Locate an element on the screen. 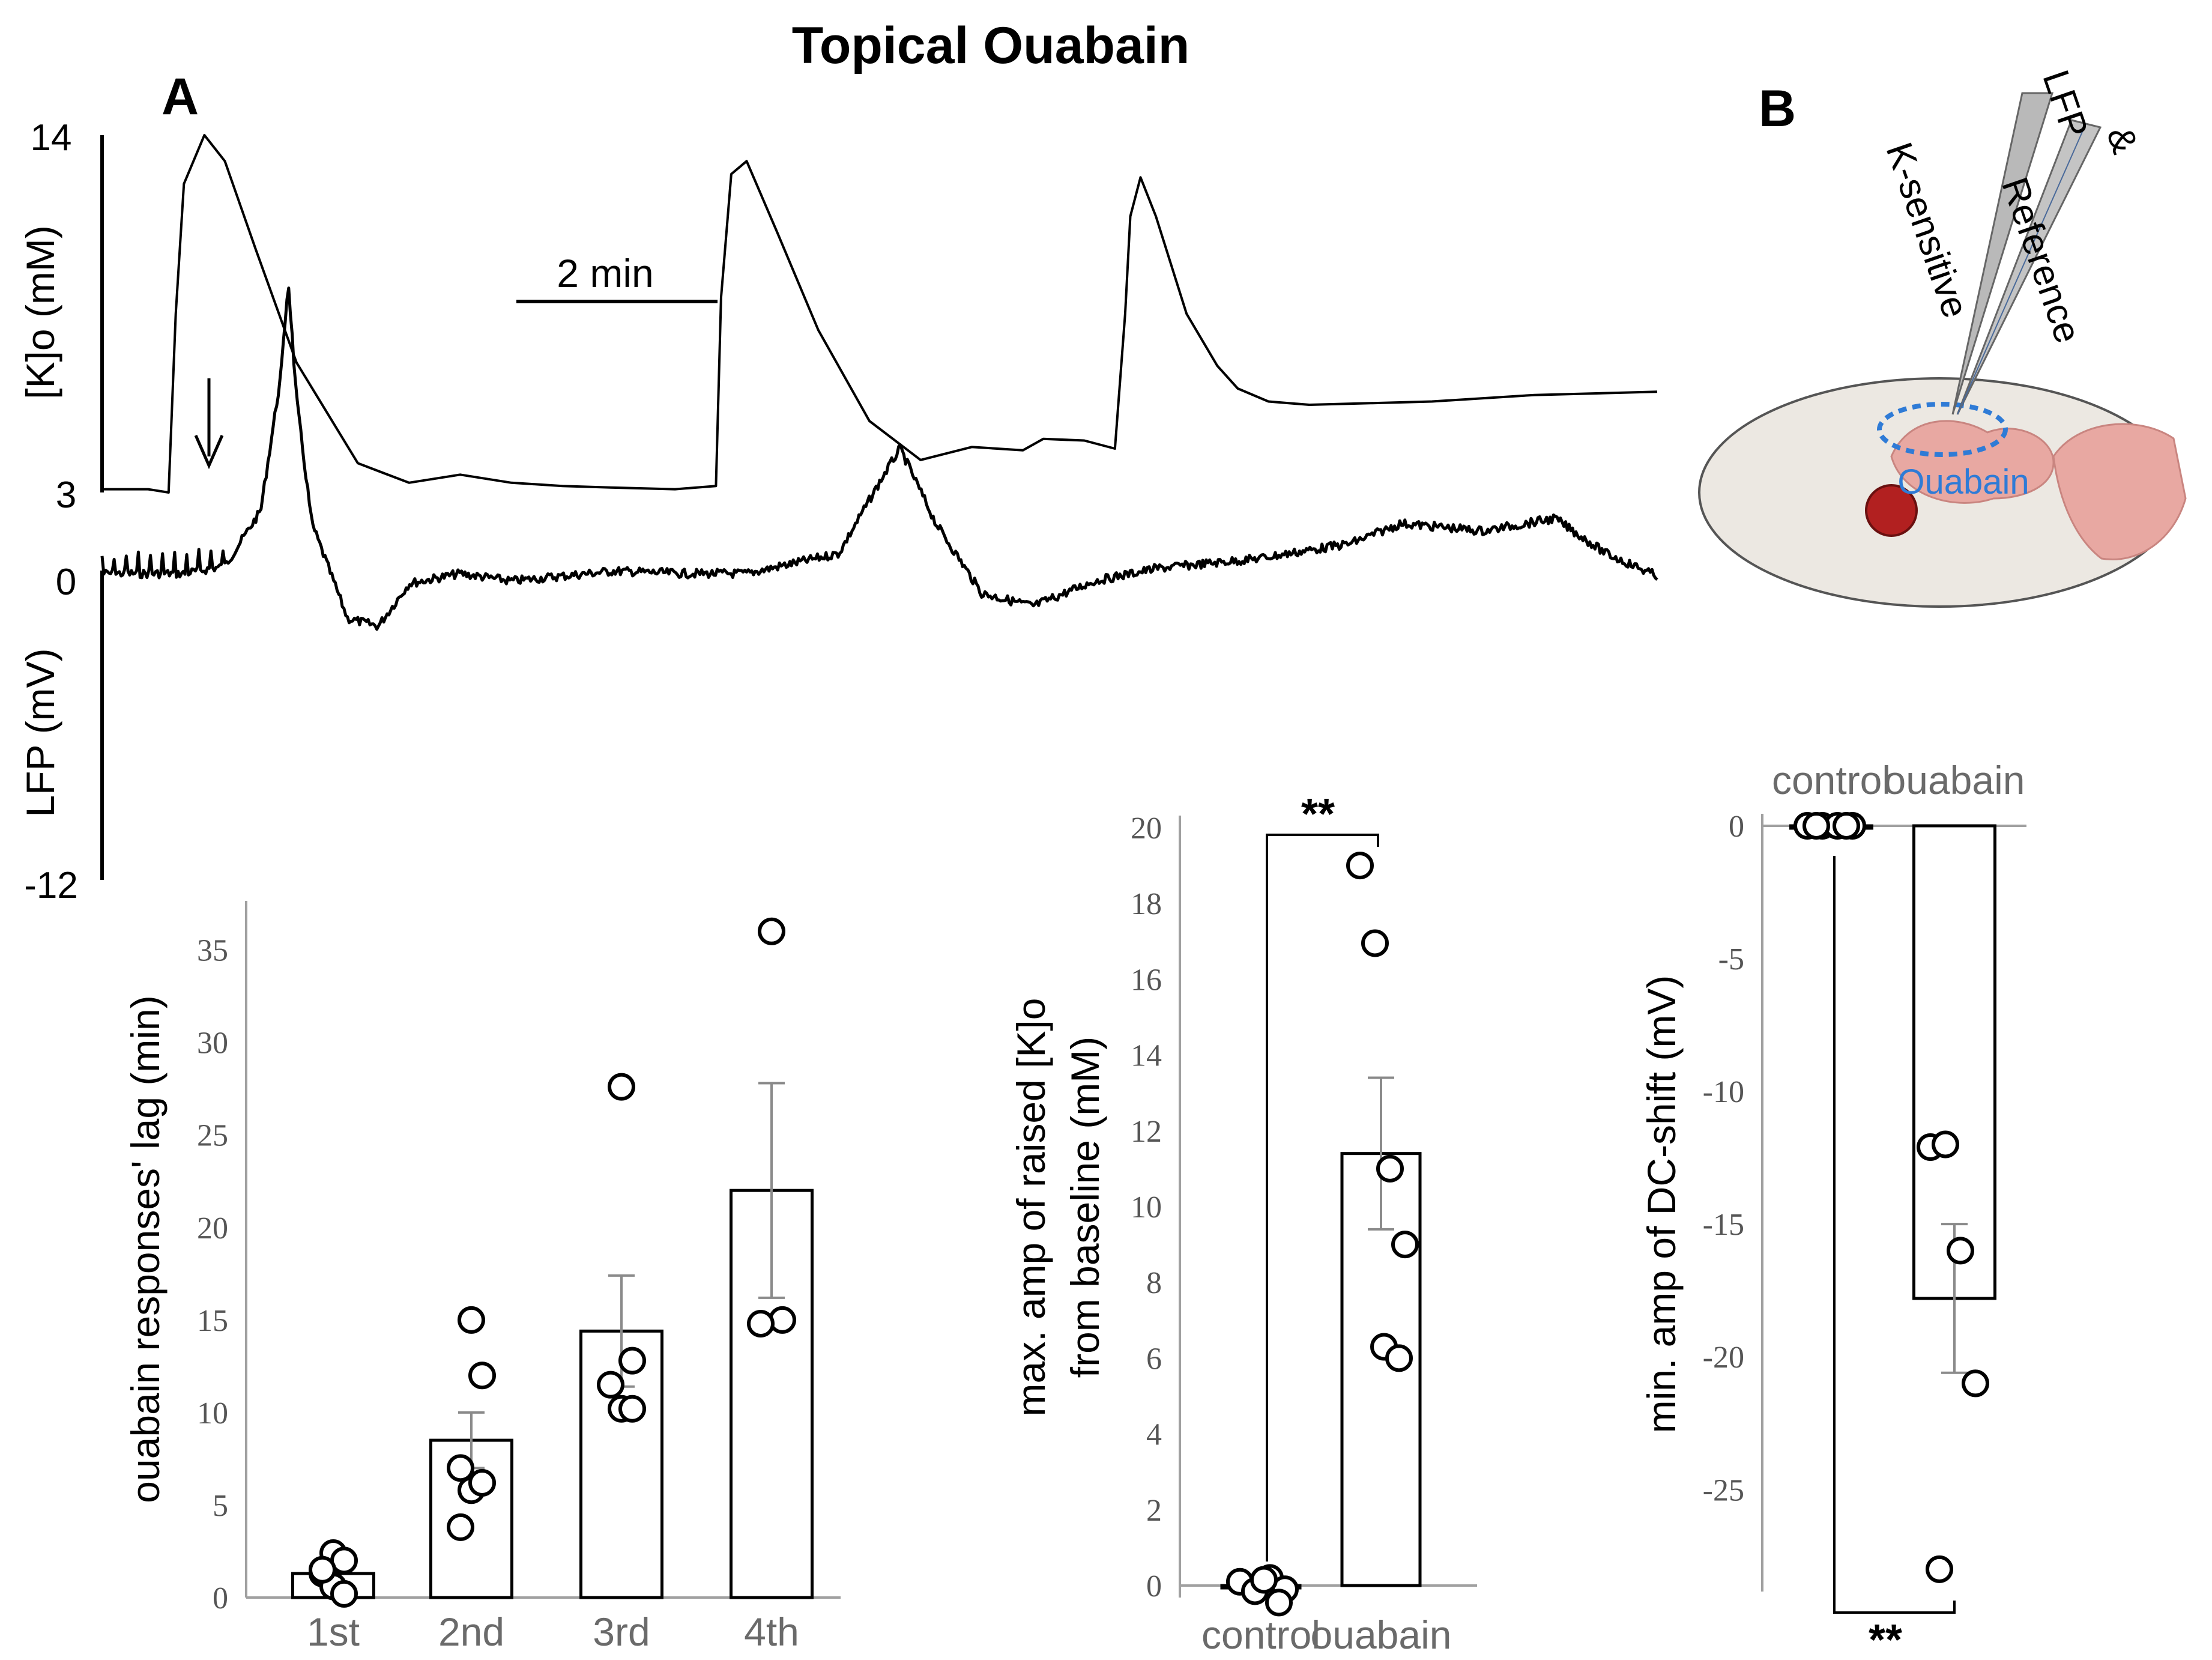 The image size is (2212, 1660). ko-tick-top: 14 is located at coordinates (51, 138).